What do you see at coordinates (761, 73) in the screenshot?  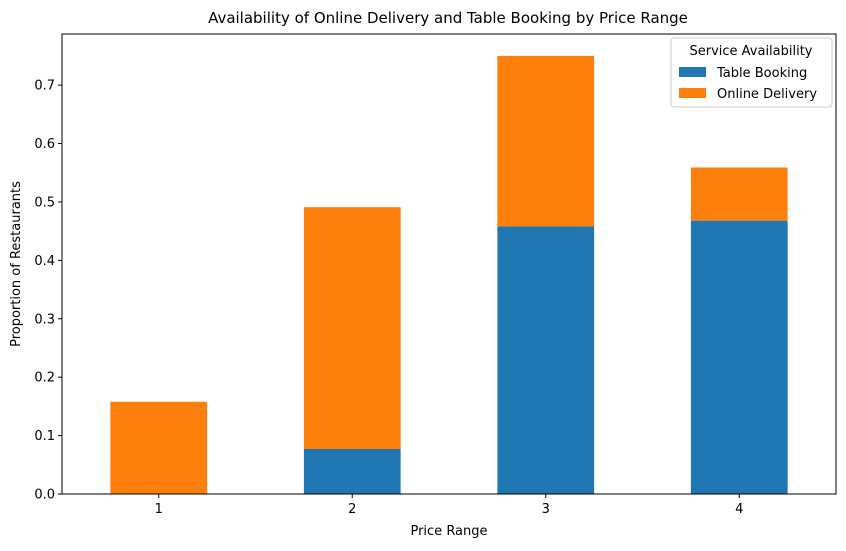 I see `legend-label-table-booking: Table Booking` at bounding box center [761, 73].